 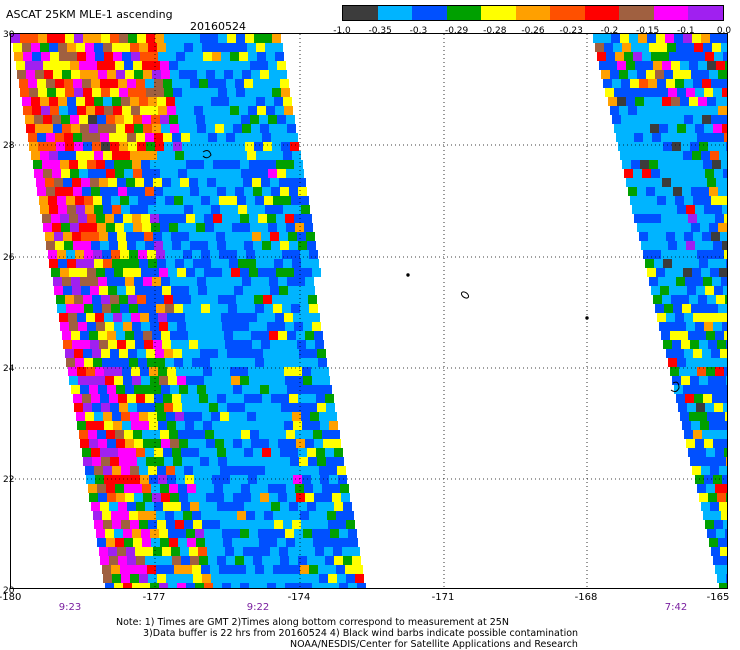 I want to click on colorbar-segment, so click(x=498, y=13).